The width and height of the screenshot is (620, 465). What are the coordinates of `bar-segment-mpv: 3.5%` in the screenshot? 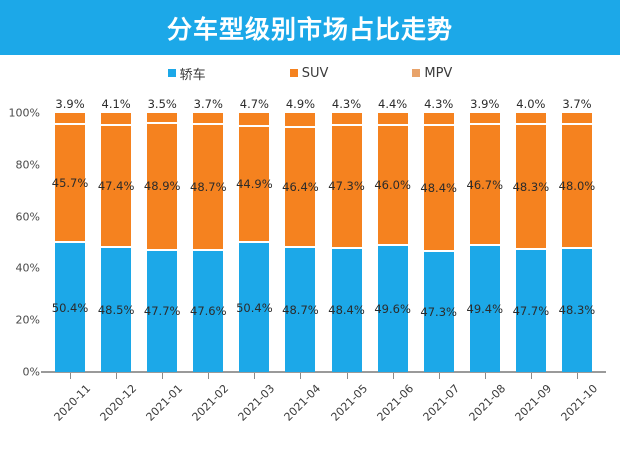 It's located at (162, 110).